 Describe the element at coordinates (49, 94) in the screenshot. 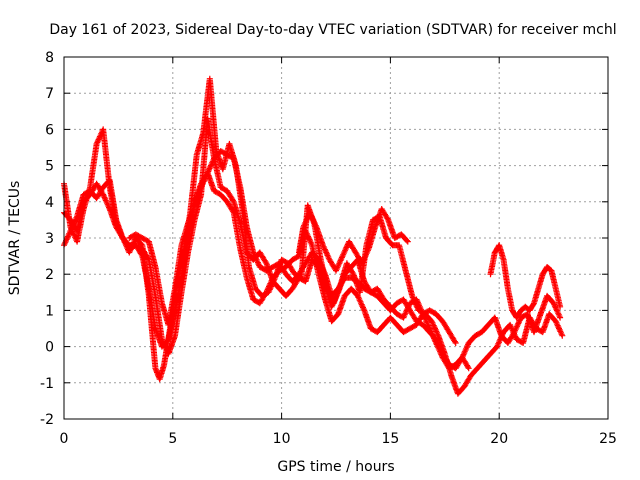

I see `y-tick-label: 7` at that location.